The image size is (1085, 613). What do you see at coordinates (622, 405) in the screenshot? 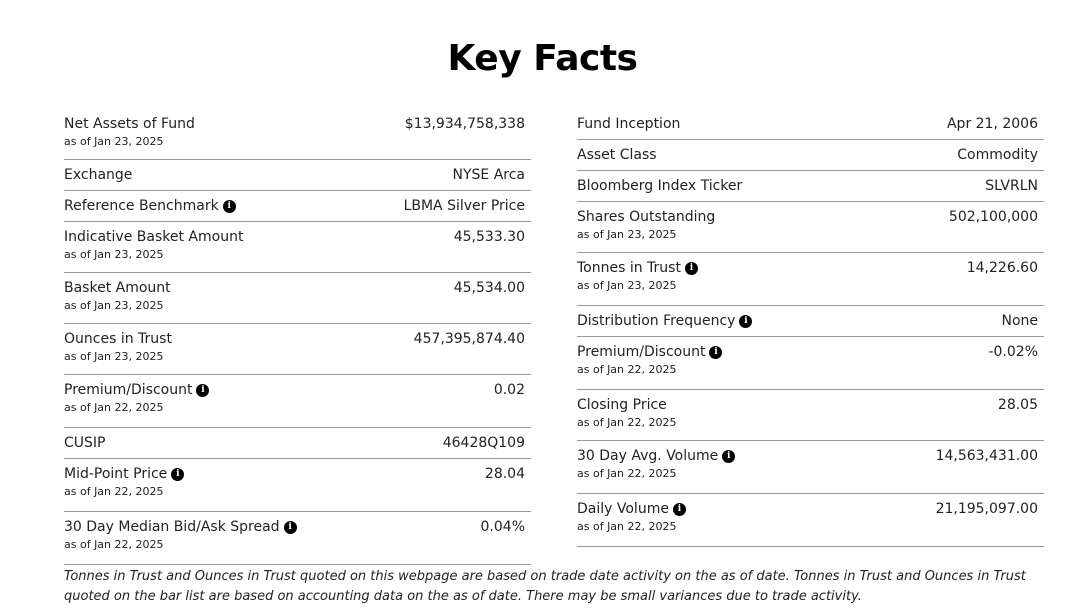
I see `key-fact-label: Closing Price` at bounding box center [622, 405].